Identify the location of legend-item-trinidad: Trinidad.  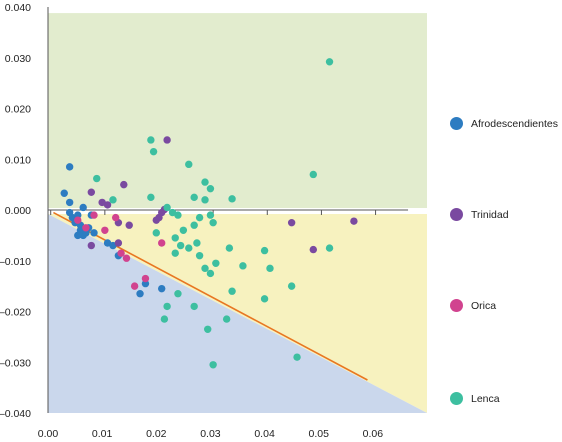
(479, 214).